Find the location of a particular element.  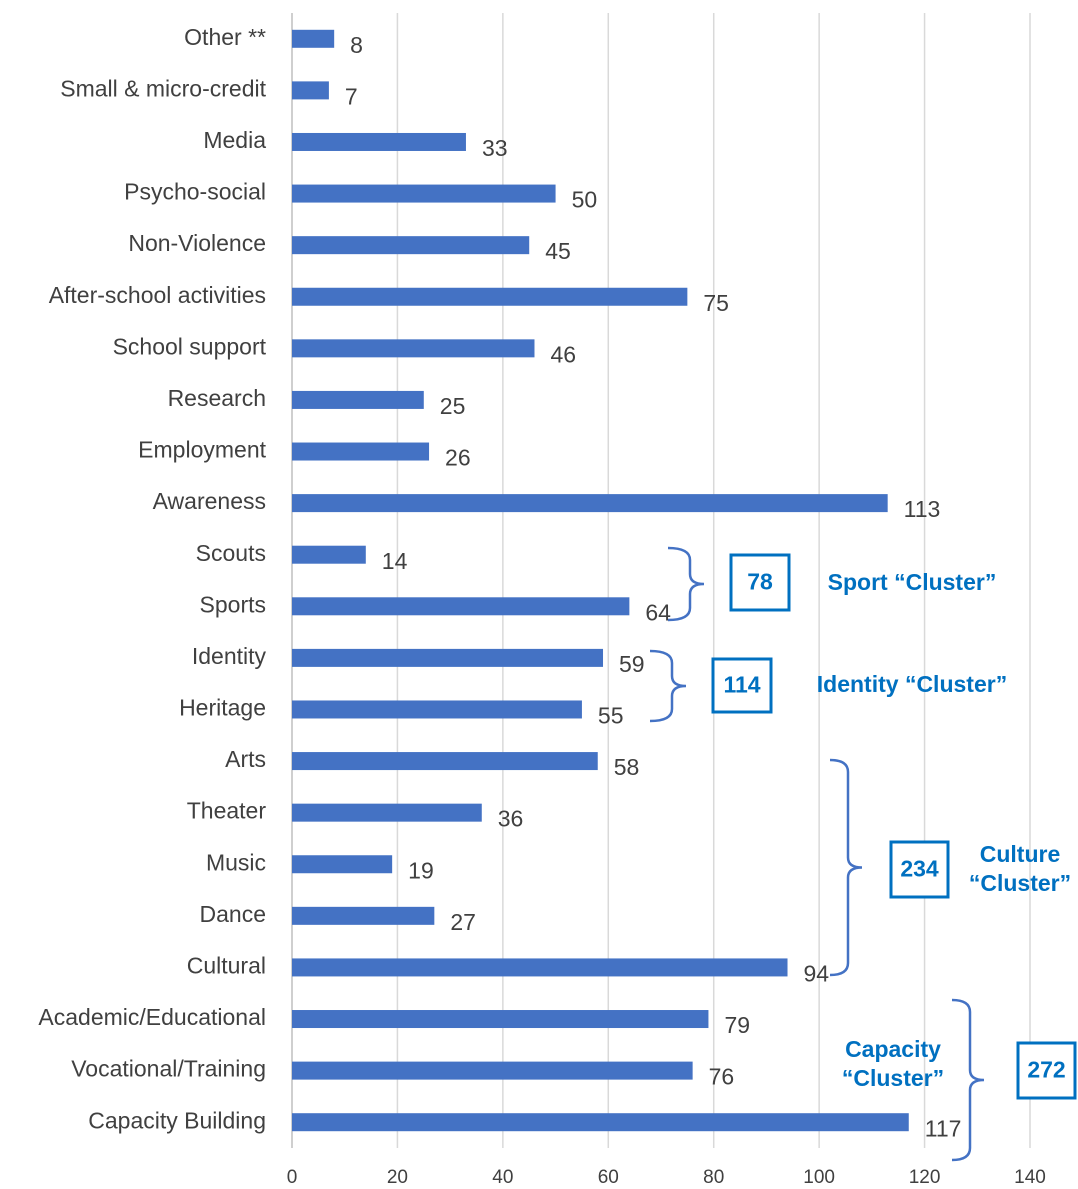

value-label: 46 is located at coordinates (563, 354).